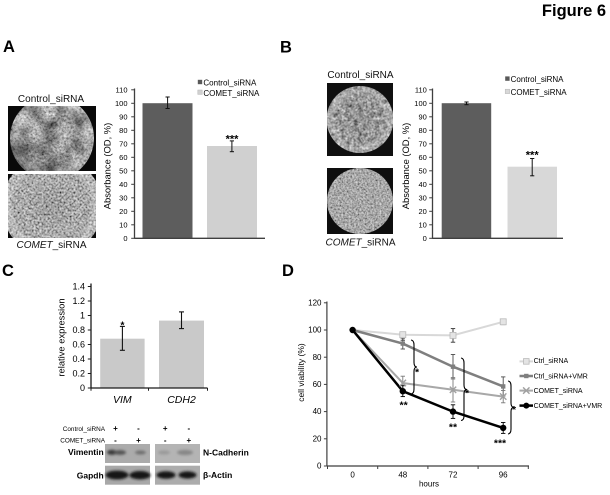 Image resolution: width=610 pixels, height=495 pixels. Describe the element at coordinates (226, 453) in the screenshot. I see `svg-text: N-Cadherin` at that location.